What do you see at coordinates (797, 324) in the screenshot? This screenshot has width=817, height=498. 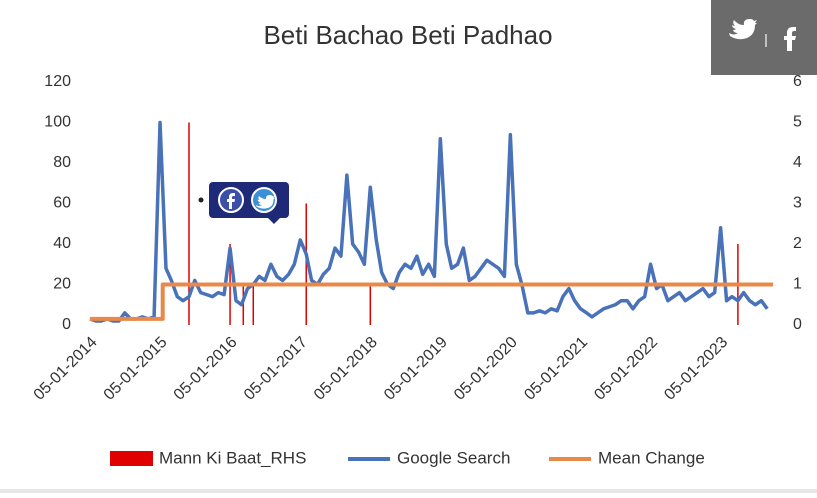 I see `y2-tick-label: 0` at bounding box center [797, 324].